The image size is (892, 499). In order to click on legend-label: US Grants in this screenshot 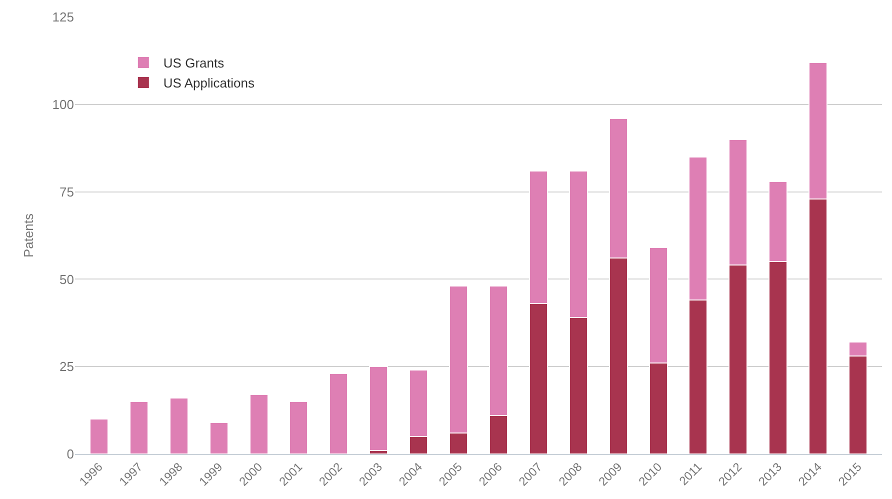, I will do `click(194, 63)`.